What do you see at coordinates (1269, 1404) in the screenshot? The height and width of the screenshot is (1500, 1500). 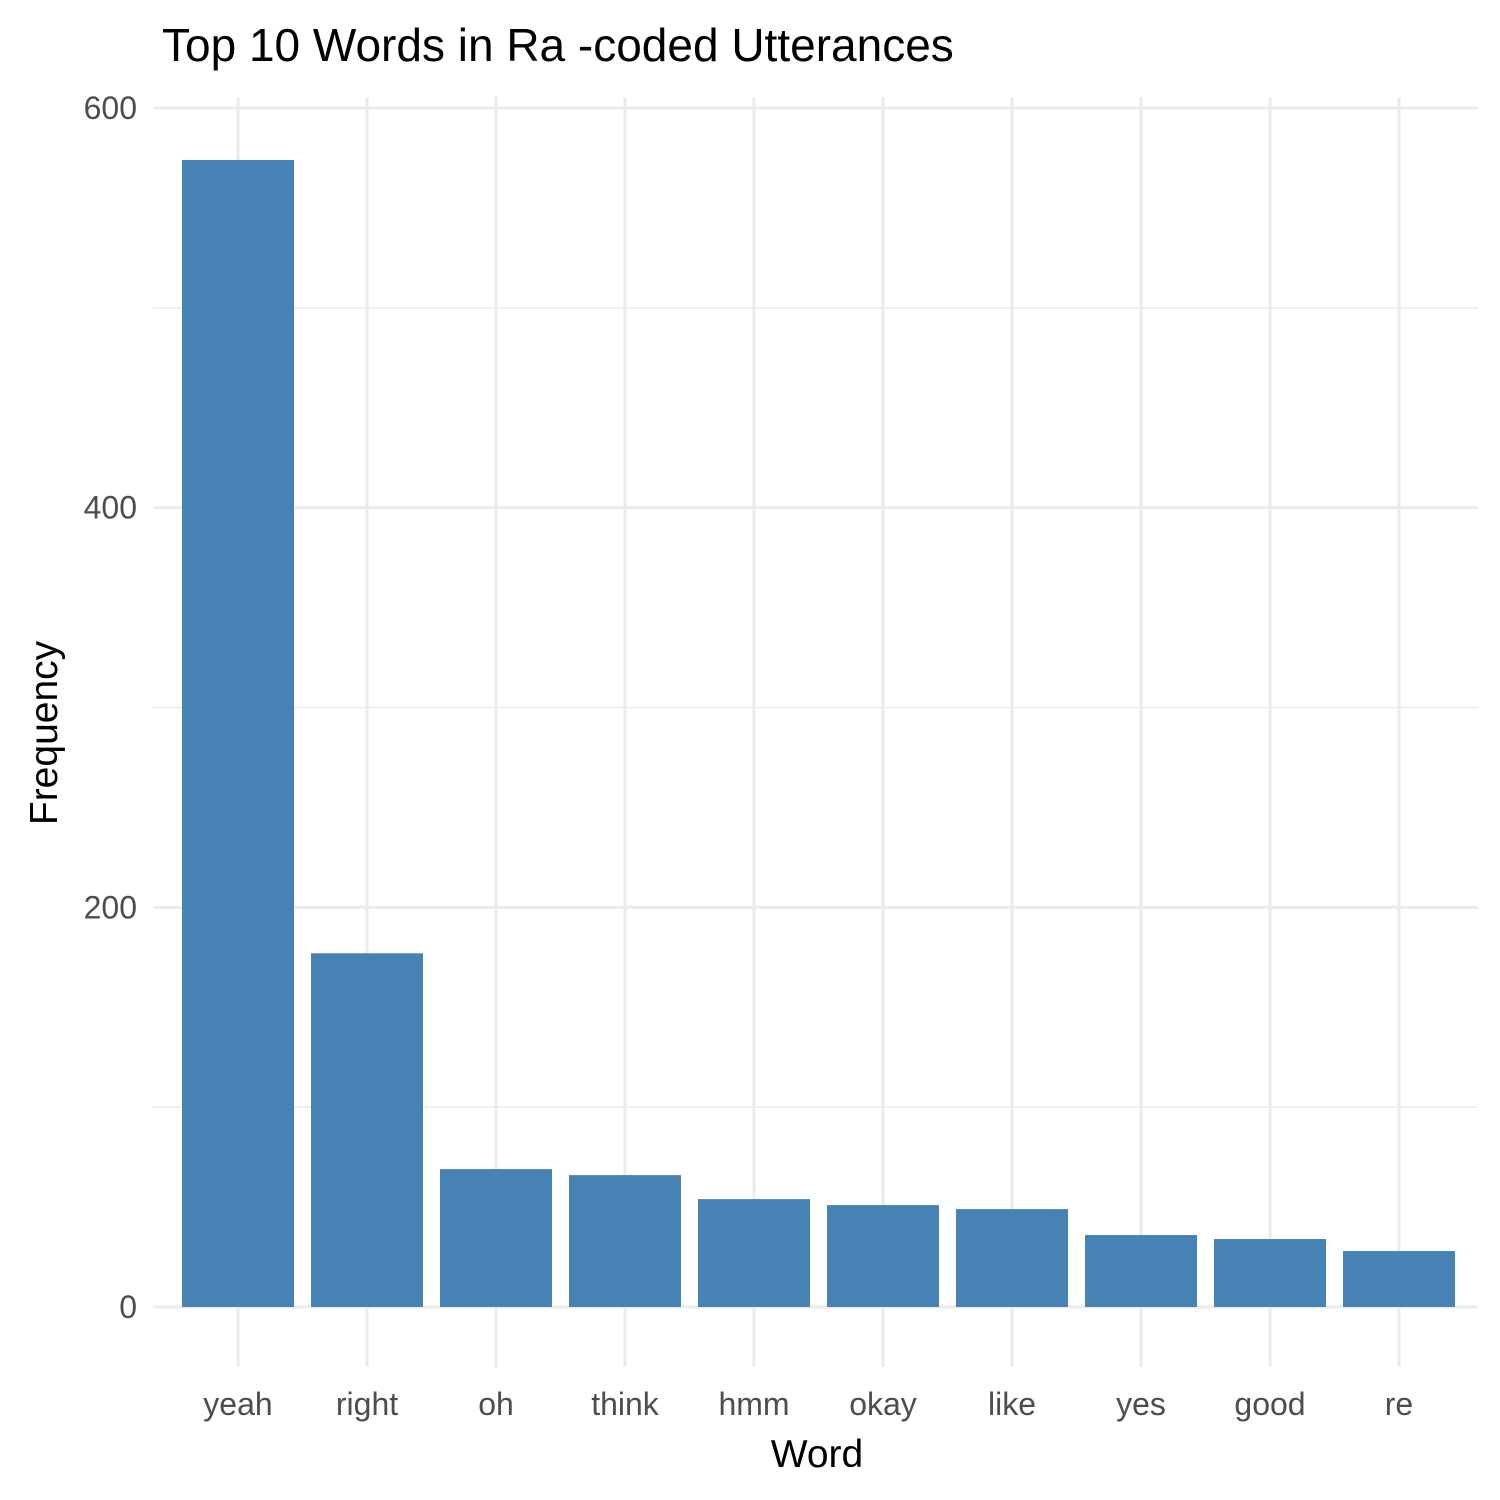 I see `x-tick-label: good` at bounding box center [1269, 1404].